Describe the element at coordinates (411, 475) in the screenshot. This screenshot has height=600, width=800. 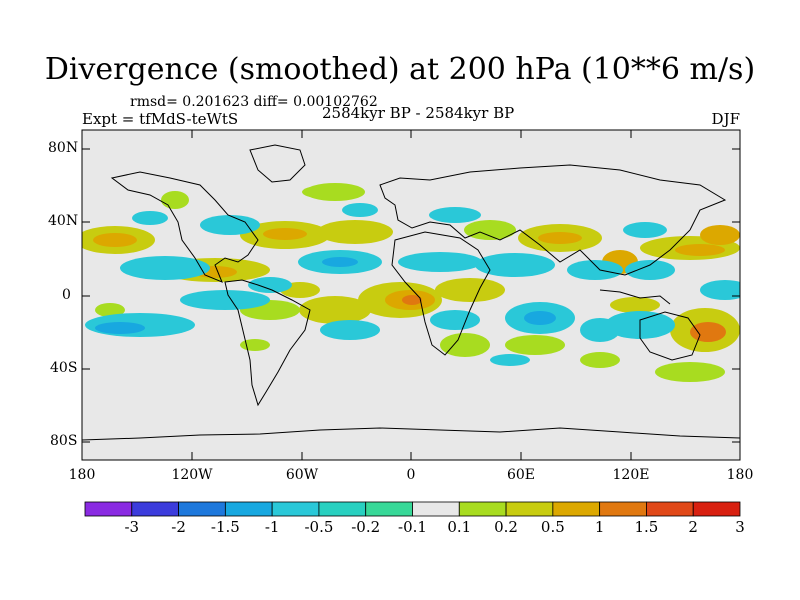
I see `lon-label-0: 0` at that location.